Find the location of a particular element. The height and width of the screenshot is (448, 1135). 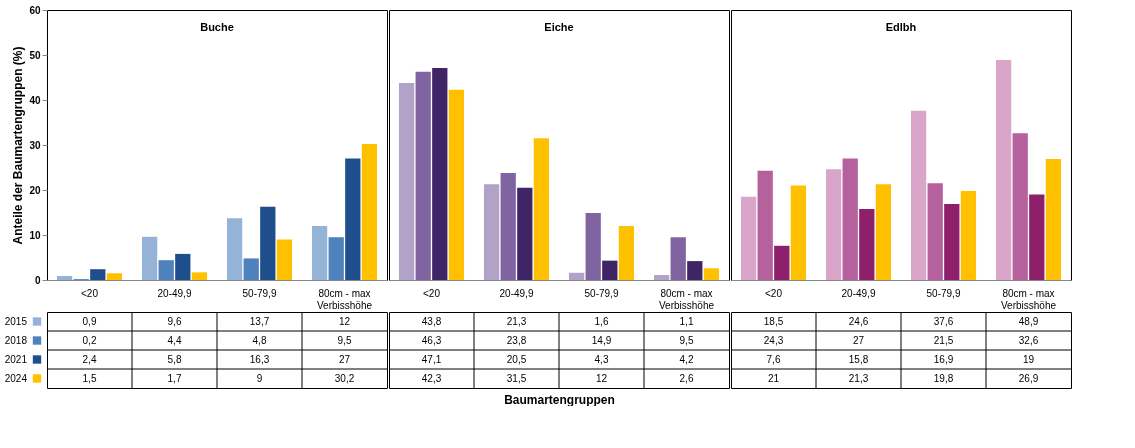

y-tick-label: 40 is located at coordinates (35, 100).